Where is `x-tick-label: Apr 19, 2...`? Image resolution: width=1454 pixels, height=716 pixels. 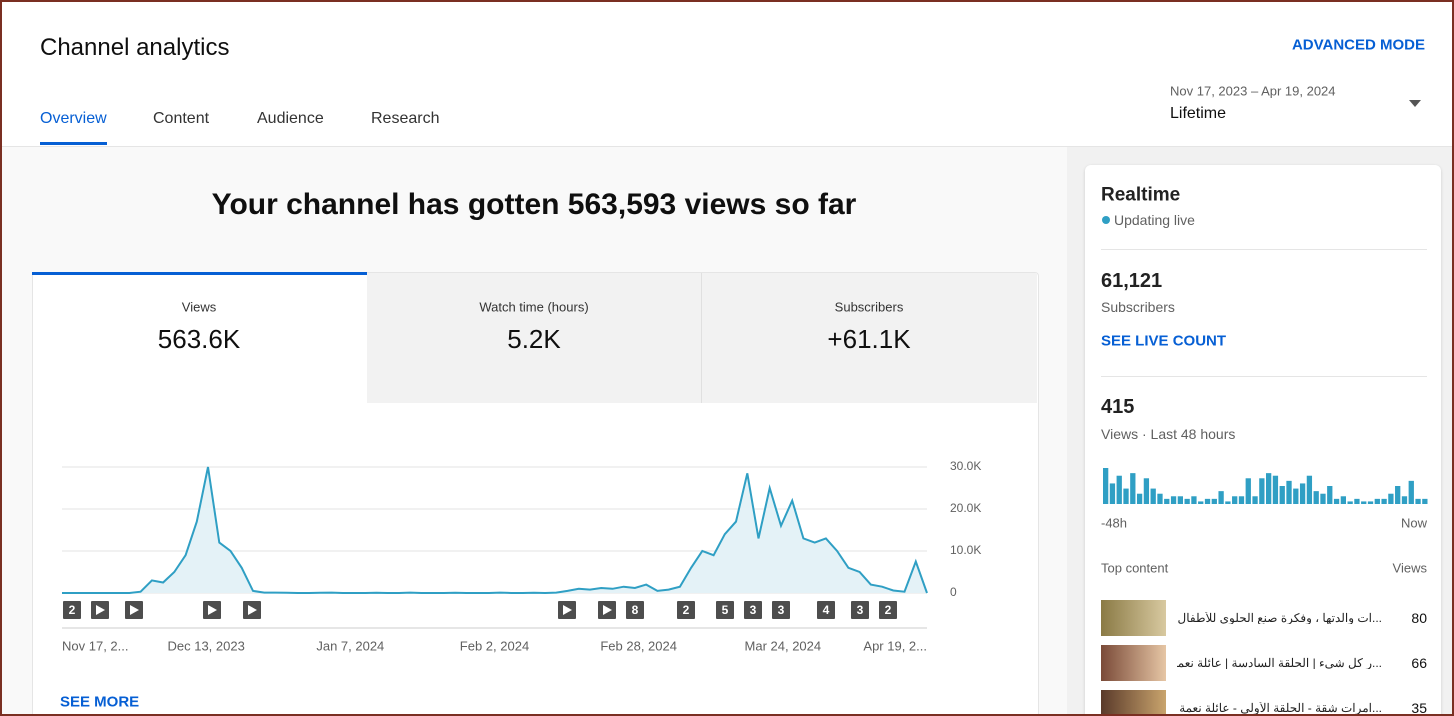
x-tick-label: Apr 19, 2... is located at coordinates (895, 645).